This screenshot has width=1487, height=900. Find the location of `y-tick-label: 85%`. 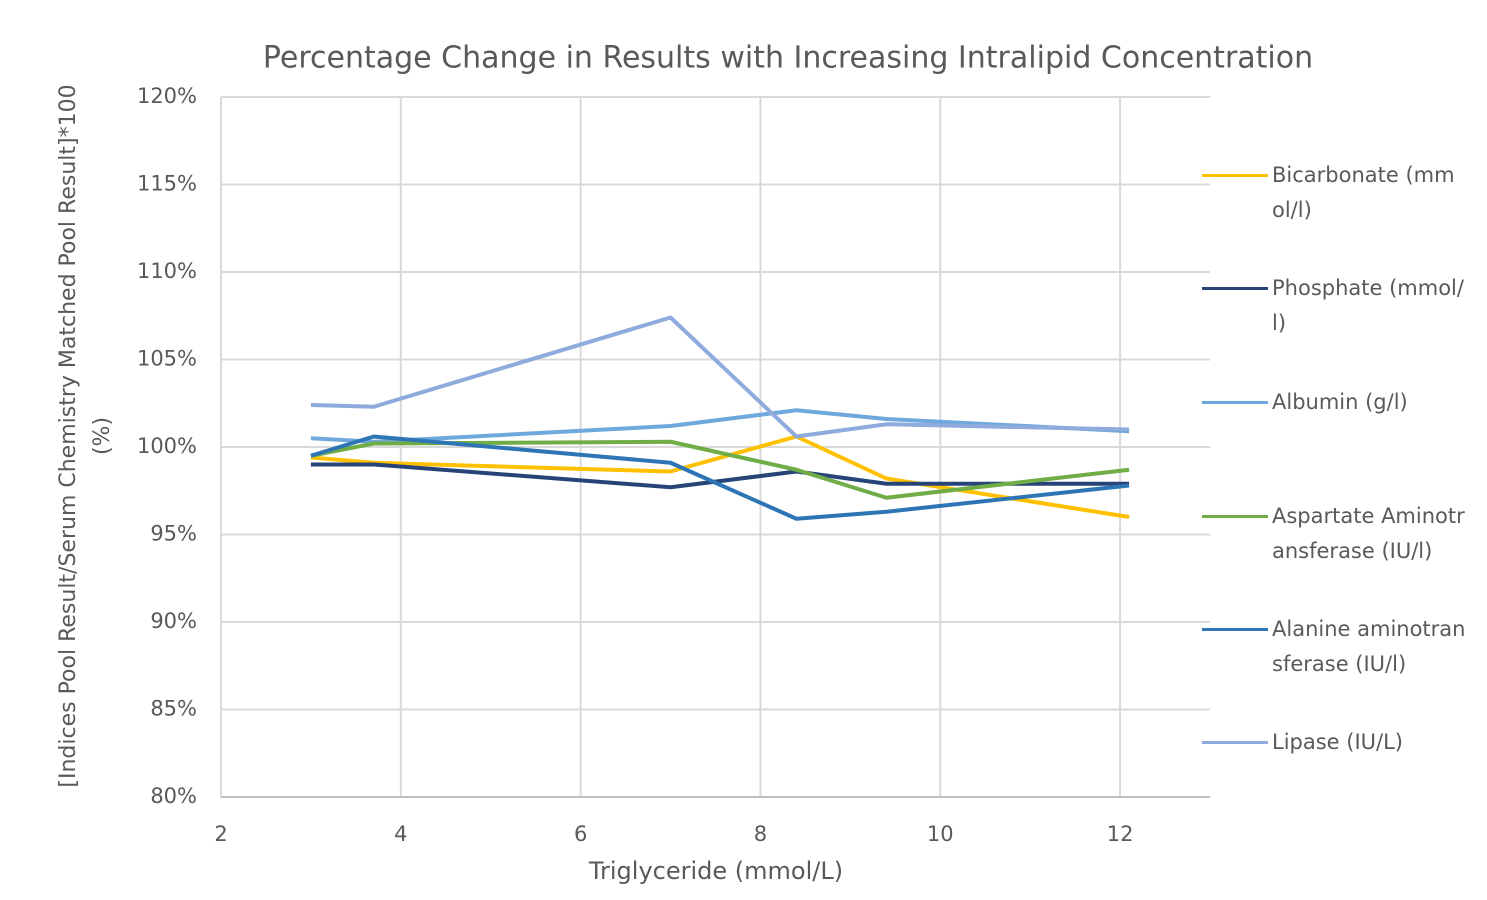

y-tick-label: 85% is located at coordinates (173, 709).